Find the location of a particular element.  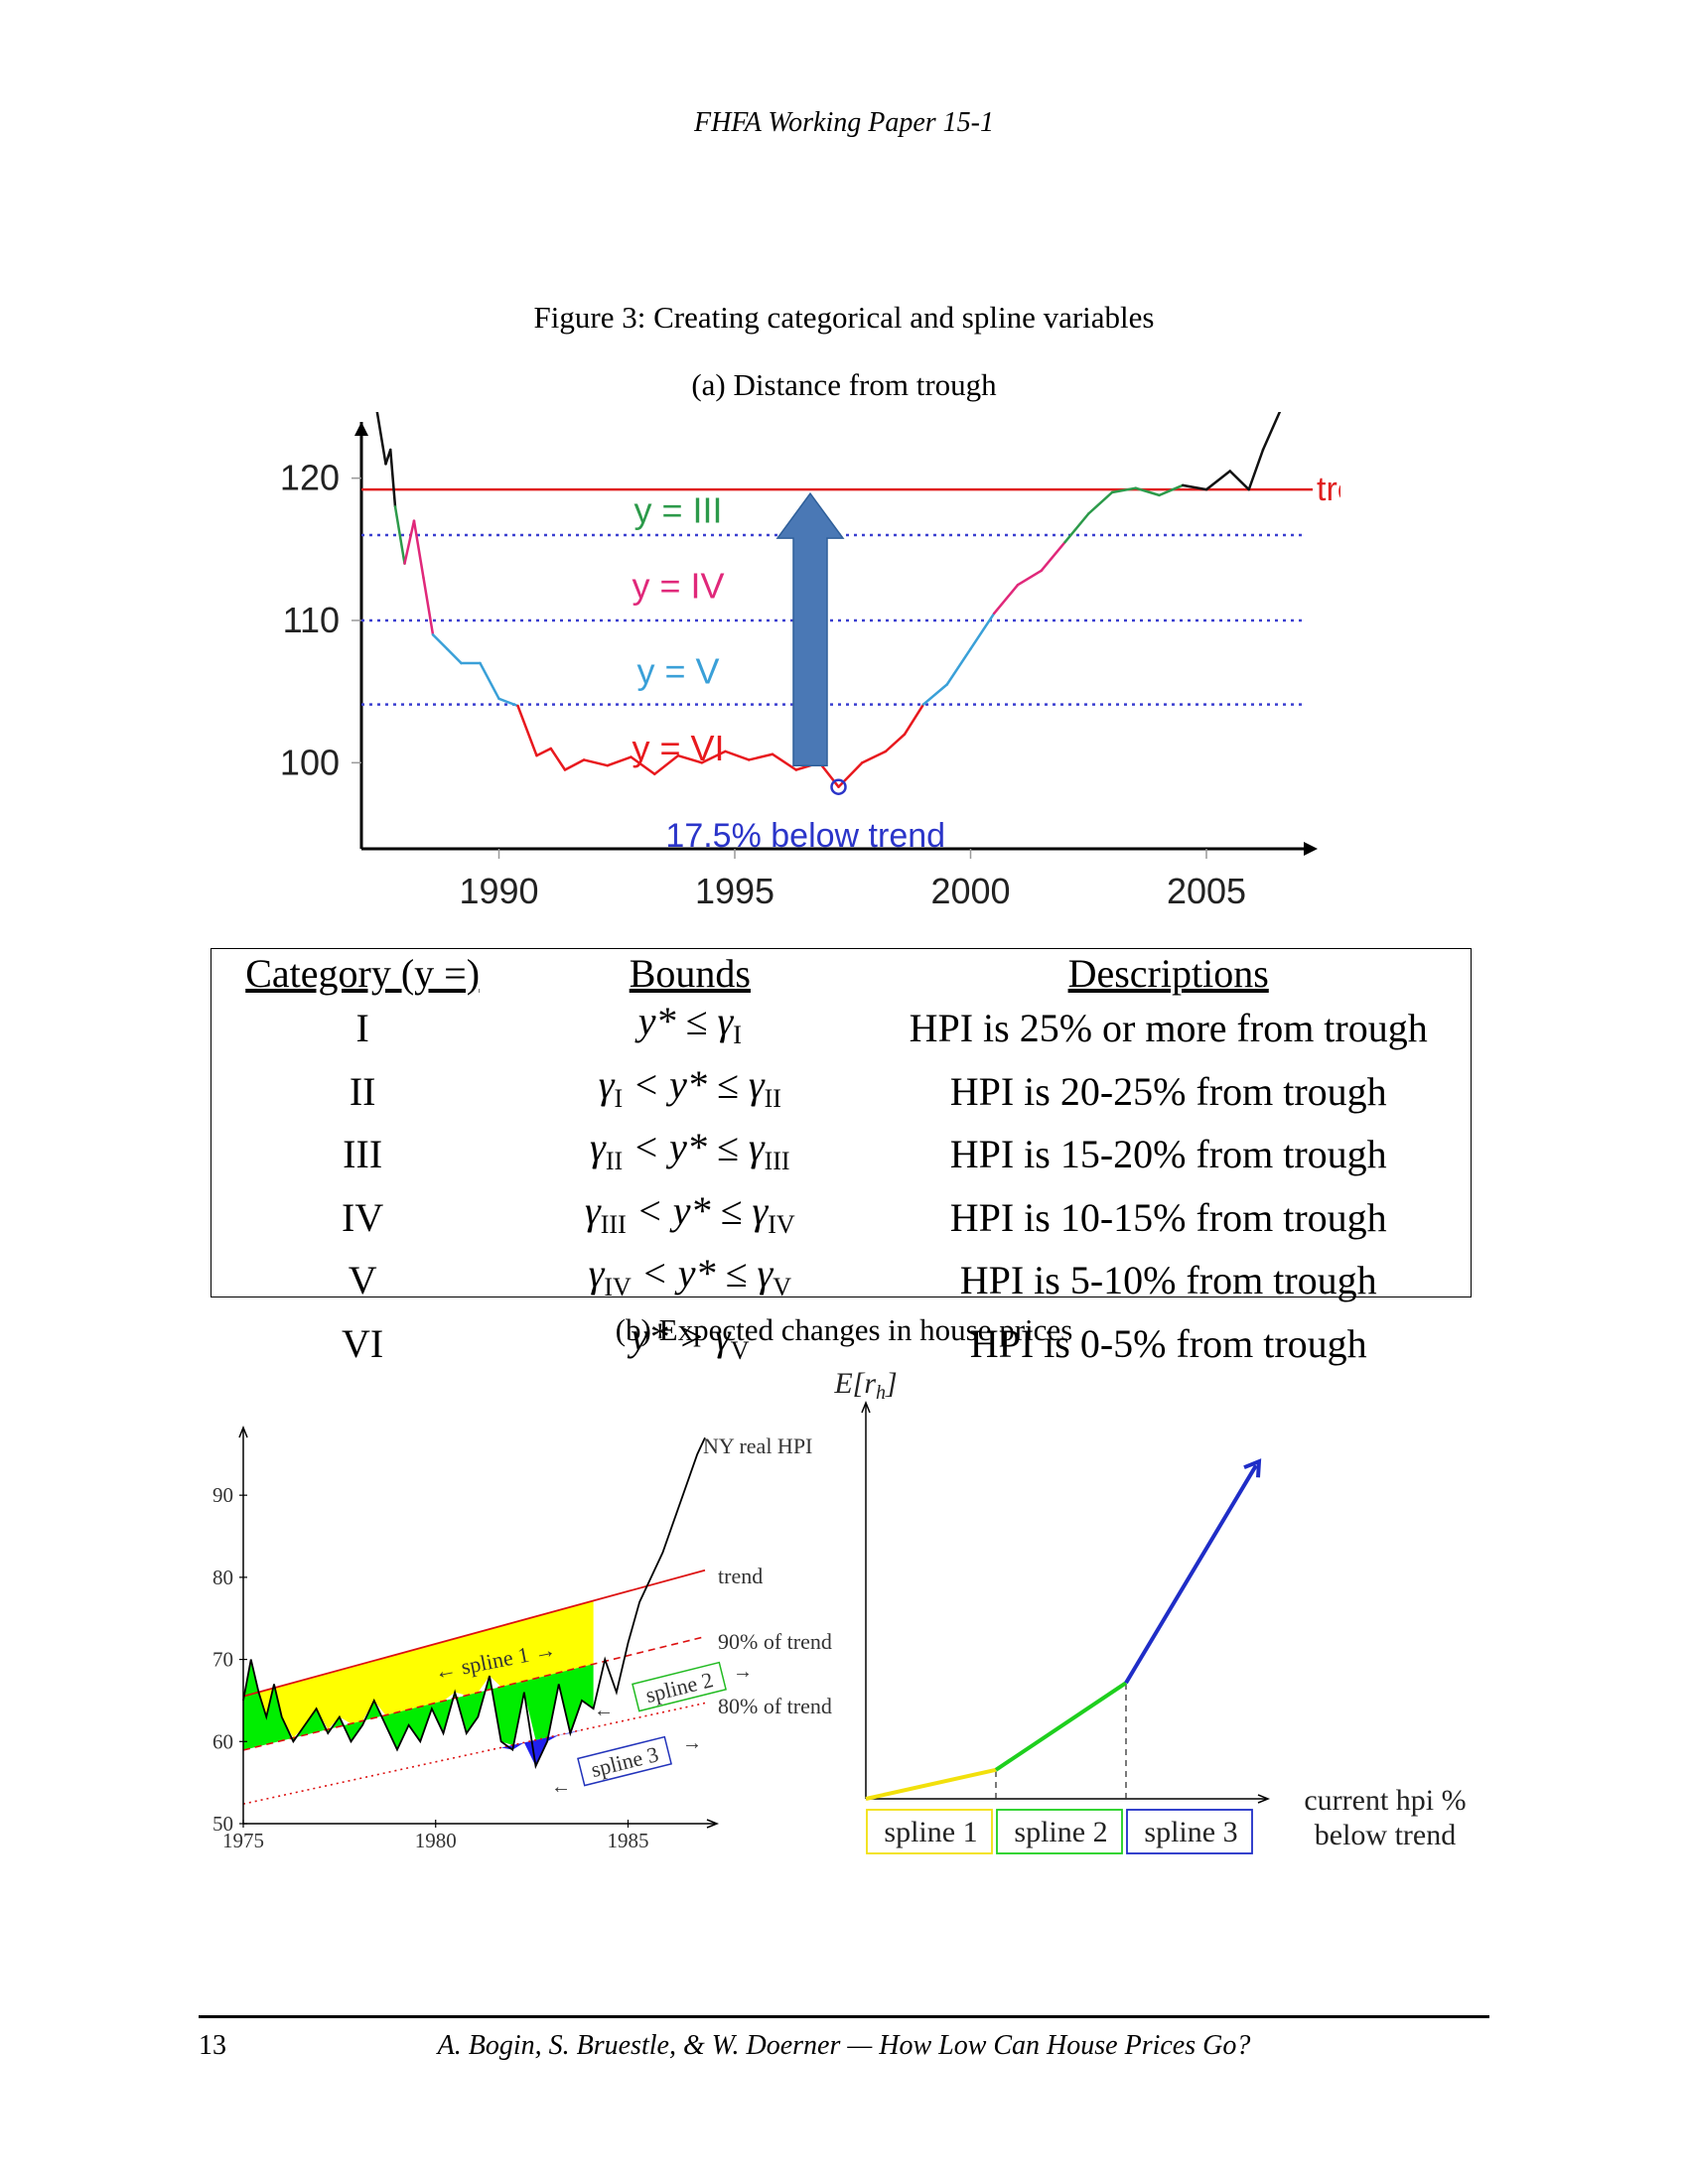

page-number: 13 is located at coordinates (212, 2045).